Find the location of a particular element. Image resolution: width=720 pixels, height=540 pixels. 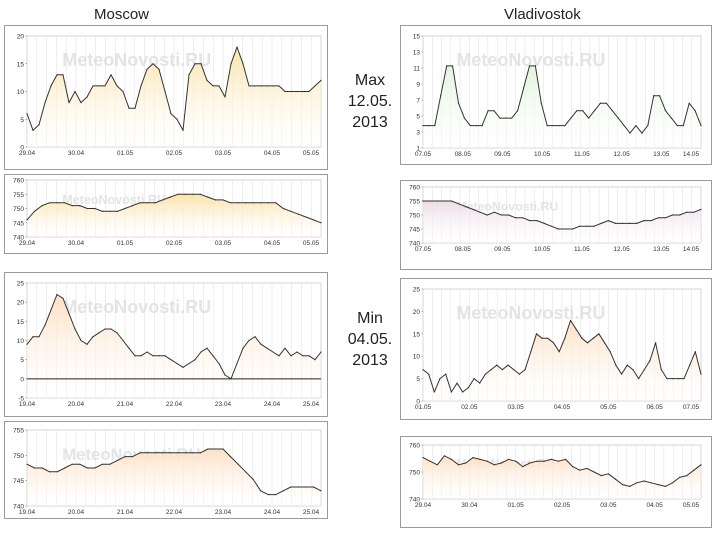

moscow-min-pressure-xtick-1: 20.04 is located at coordinates (76, 512).